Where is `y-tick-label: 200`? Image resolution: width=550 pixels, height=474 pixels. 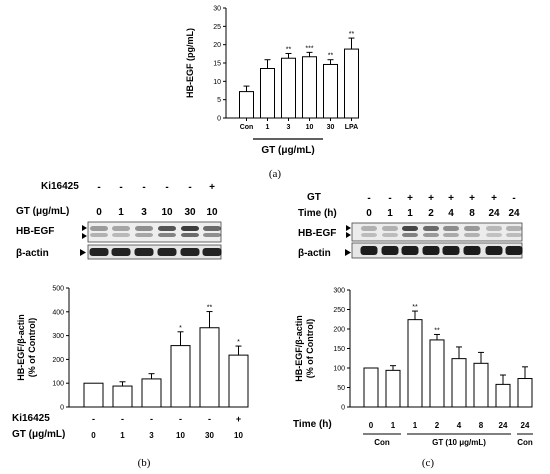 y-tick-label: 200 is located at coordinates (339, 330).